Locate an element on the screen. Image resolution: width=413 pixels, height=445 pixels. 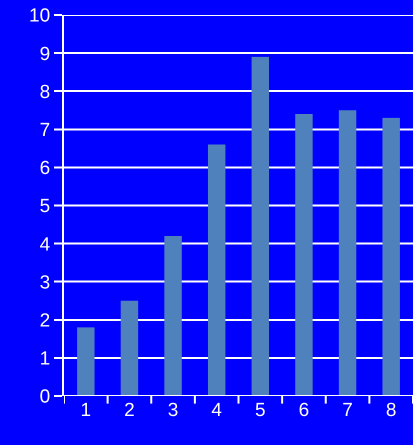
y-tick-label: 2 is located at coordinates (45, 321).